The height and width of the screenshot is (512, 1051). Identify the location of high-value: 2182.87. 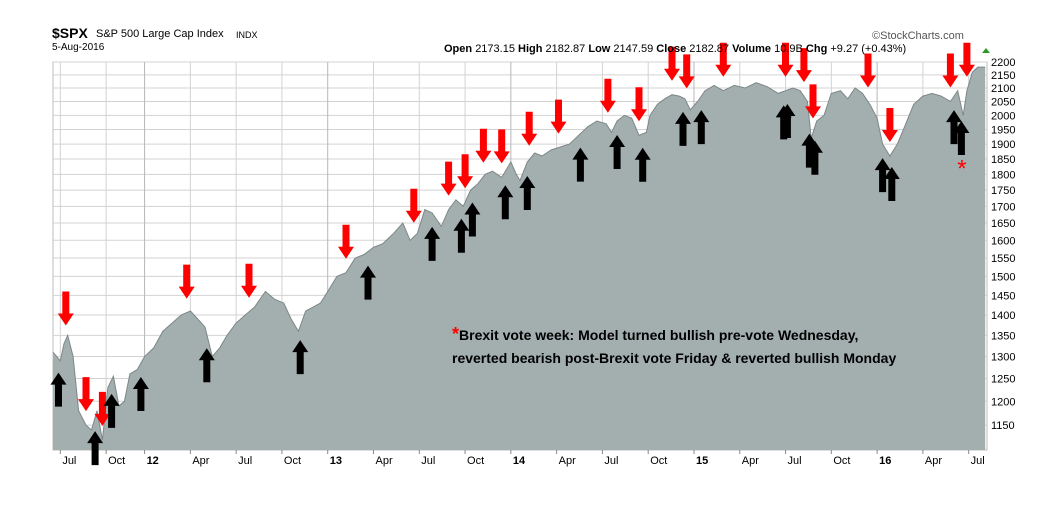
(565, 49).